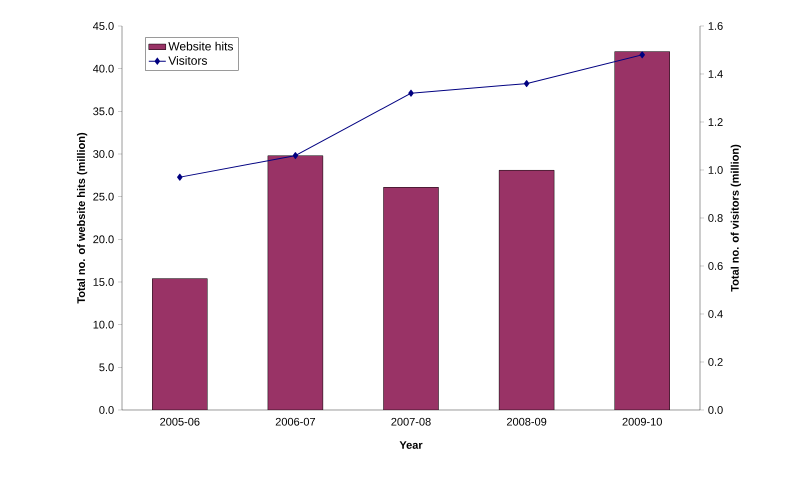  Describe the element at coordinates (715, 314) in the screenshot. I see `y2-tick-label: 0.4` at that location.